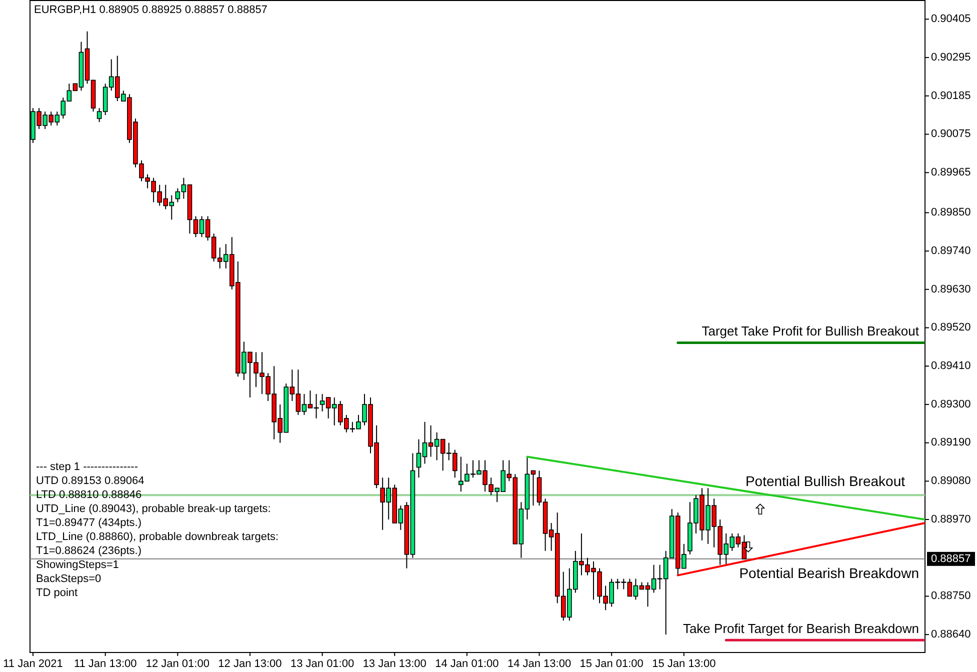 The width and height of the screenshot is (977, 672). Describe the element at coordinates (951, 96) in the screenshot. I see `y-tick-label: 0.90185` at that location.